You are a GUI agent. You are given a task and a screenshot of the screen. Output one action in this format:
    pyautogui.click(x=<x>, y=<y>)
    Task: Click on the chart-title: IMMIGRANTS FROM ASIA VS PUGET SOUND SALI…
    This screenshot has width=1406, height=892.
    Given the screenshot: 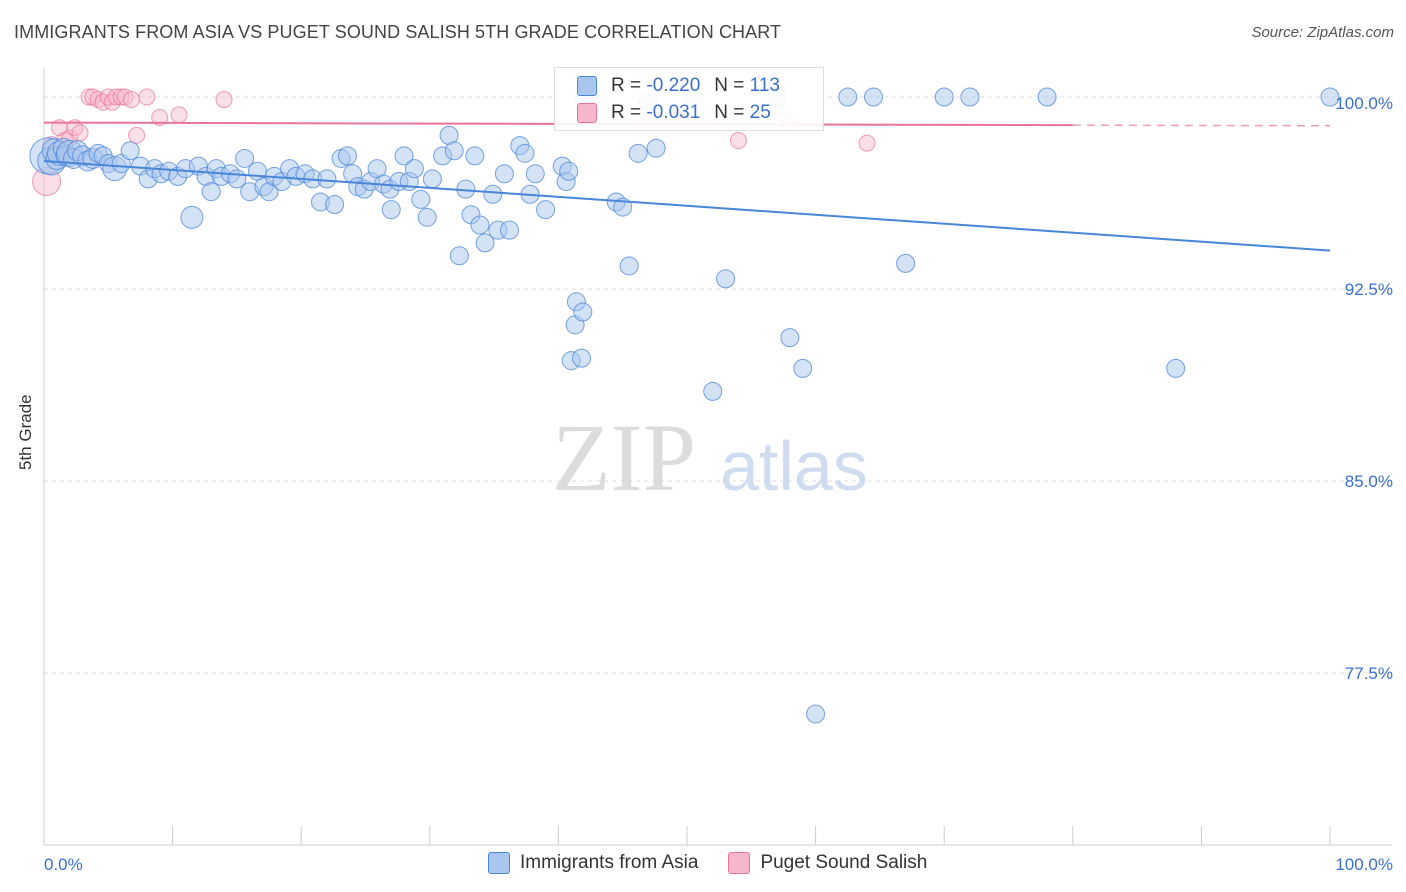 What is the action you would take?
    pyautogui.click(x=398, y=32)
    